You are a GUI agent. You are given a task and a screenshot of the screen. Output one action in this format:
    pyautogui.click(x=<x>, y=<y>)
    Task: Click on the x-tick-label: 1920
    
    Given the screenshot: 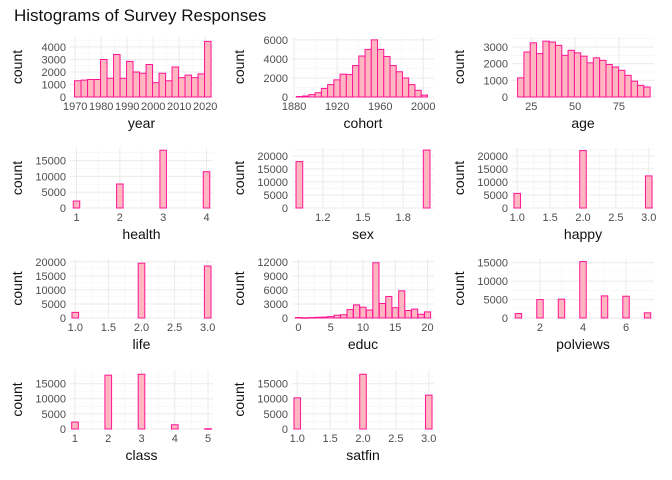 What is the action you would take?
    pyautogui.click(x=337, y=107)
    